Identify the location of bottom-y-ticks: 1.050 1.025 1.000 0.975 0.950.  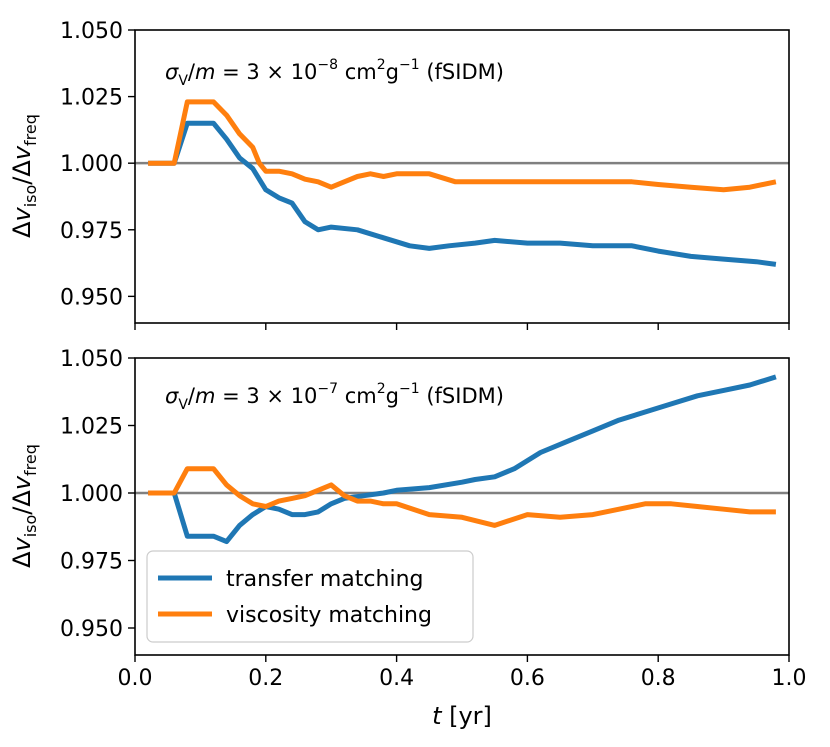
(97, 494).